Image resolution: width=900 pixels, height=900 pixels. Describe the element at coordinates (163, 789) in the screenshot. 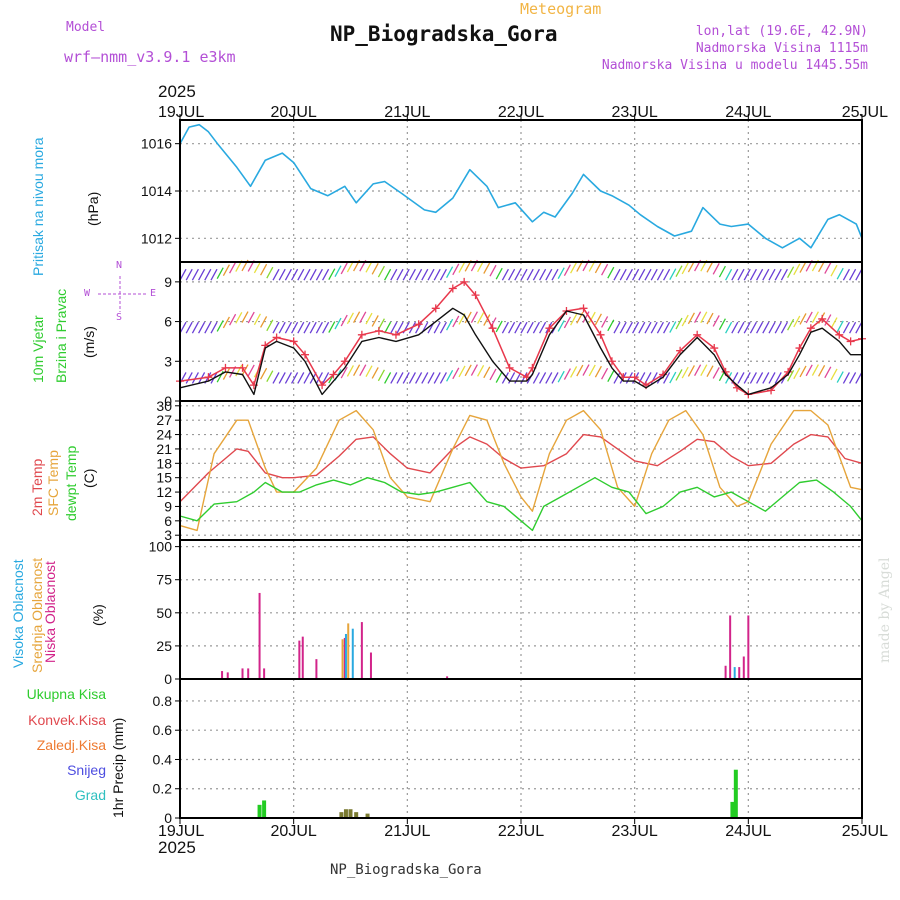

I see `y-tick-label: 0.2` at that location.